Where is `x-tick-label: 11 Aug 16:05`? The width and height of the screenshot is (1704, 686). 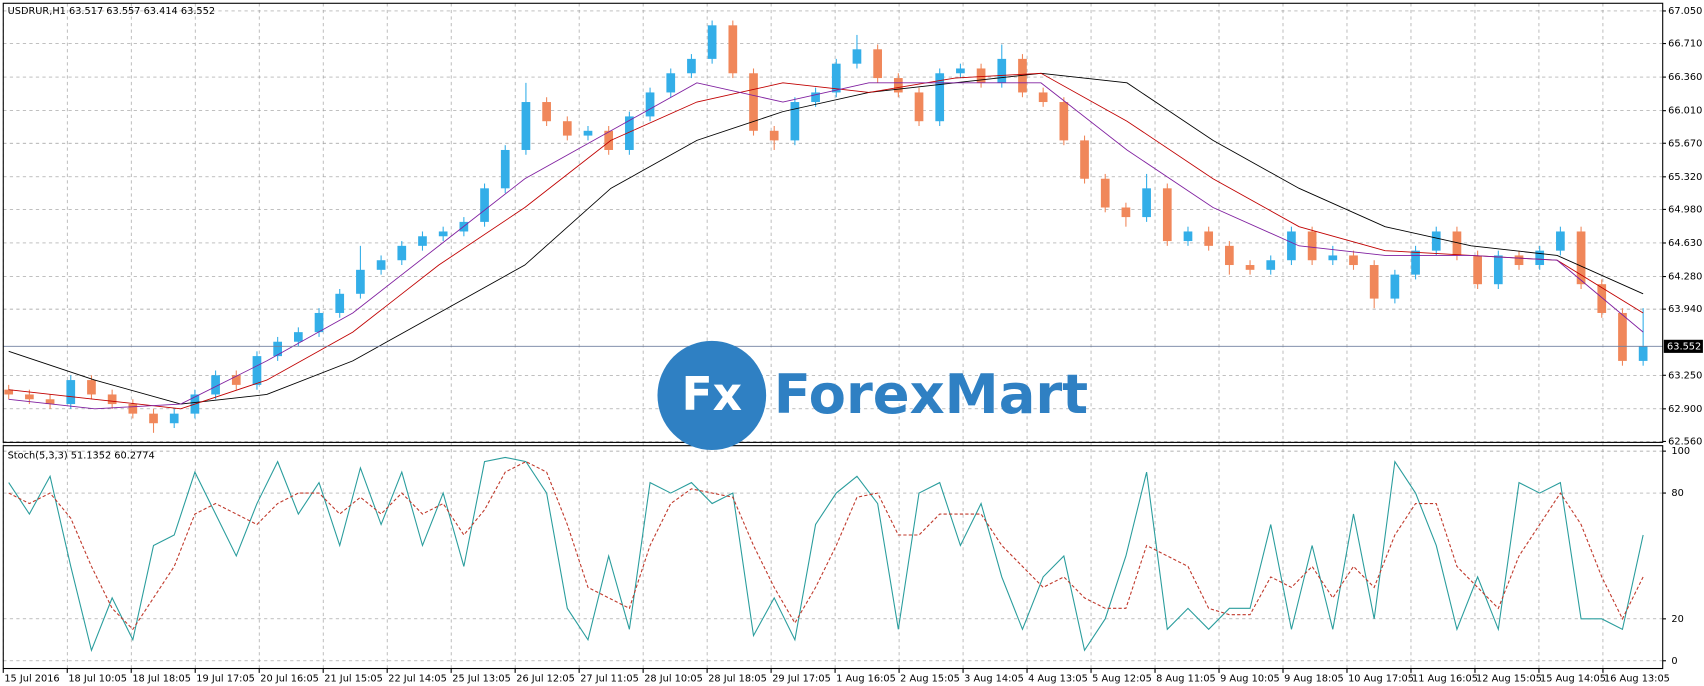 x-tick-label: 11 Aug 16:05 is located at coordinates (1445, 678).